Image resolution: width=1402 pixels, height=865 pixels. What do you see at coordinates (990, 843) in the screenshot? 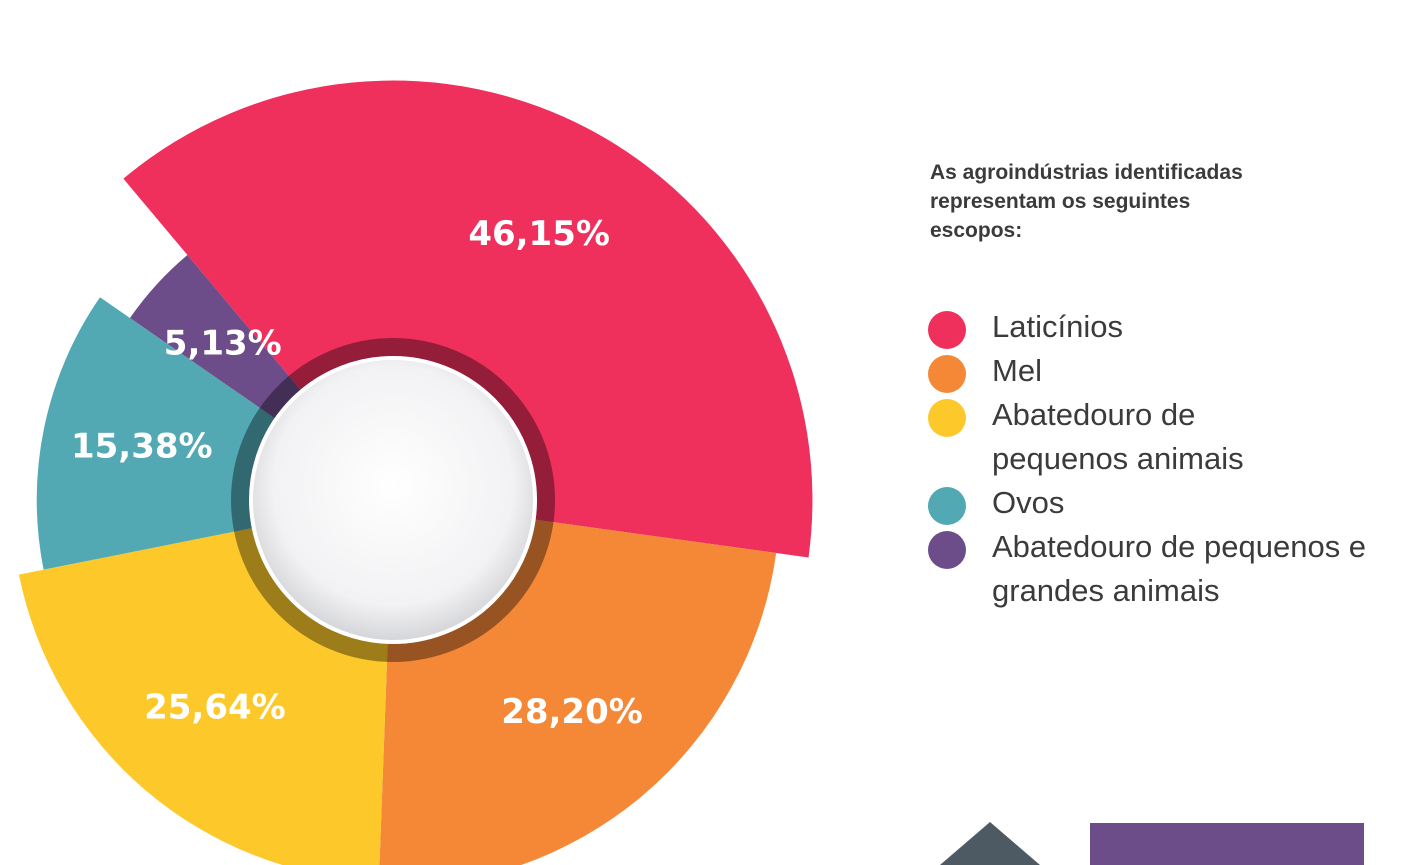
I see `decor-triangle` at bounding box center [990, 843].